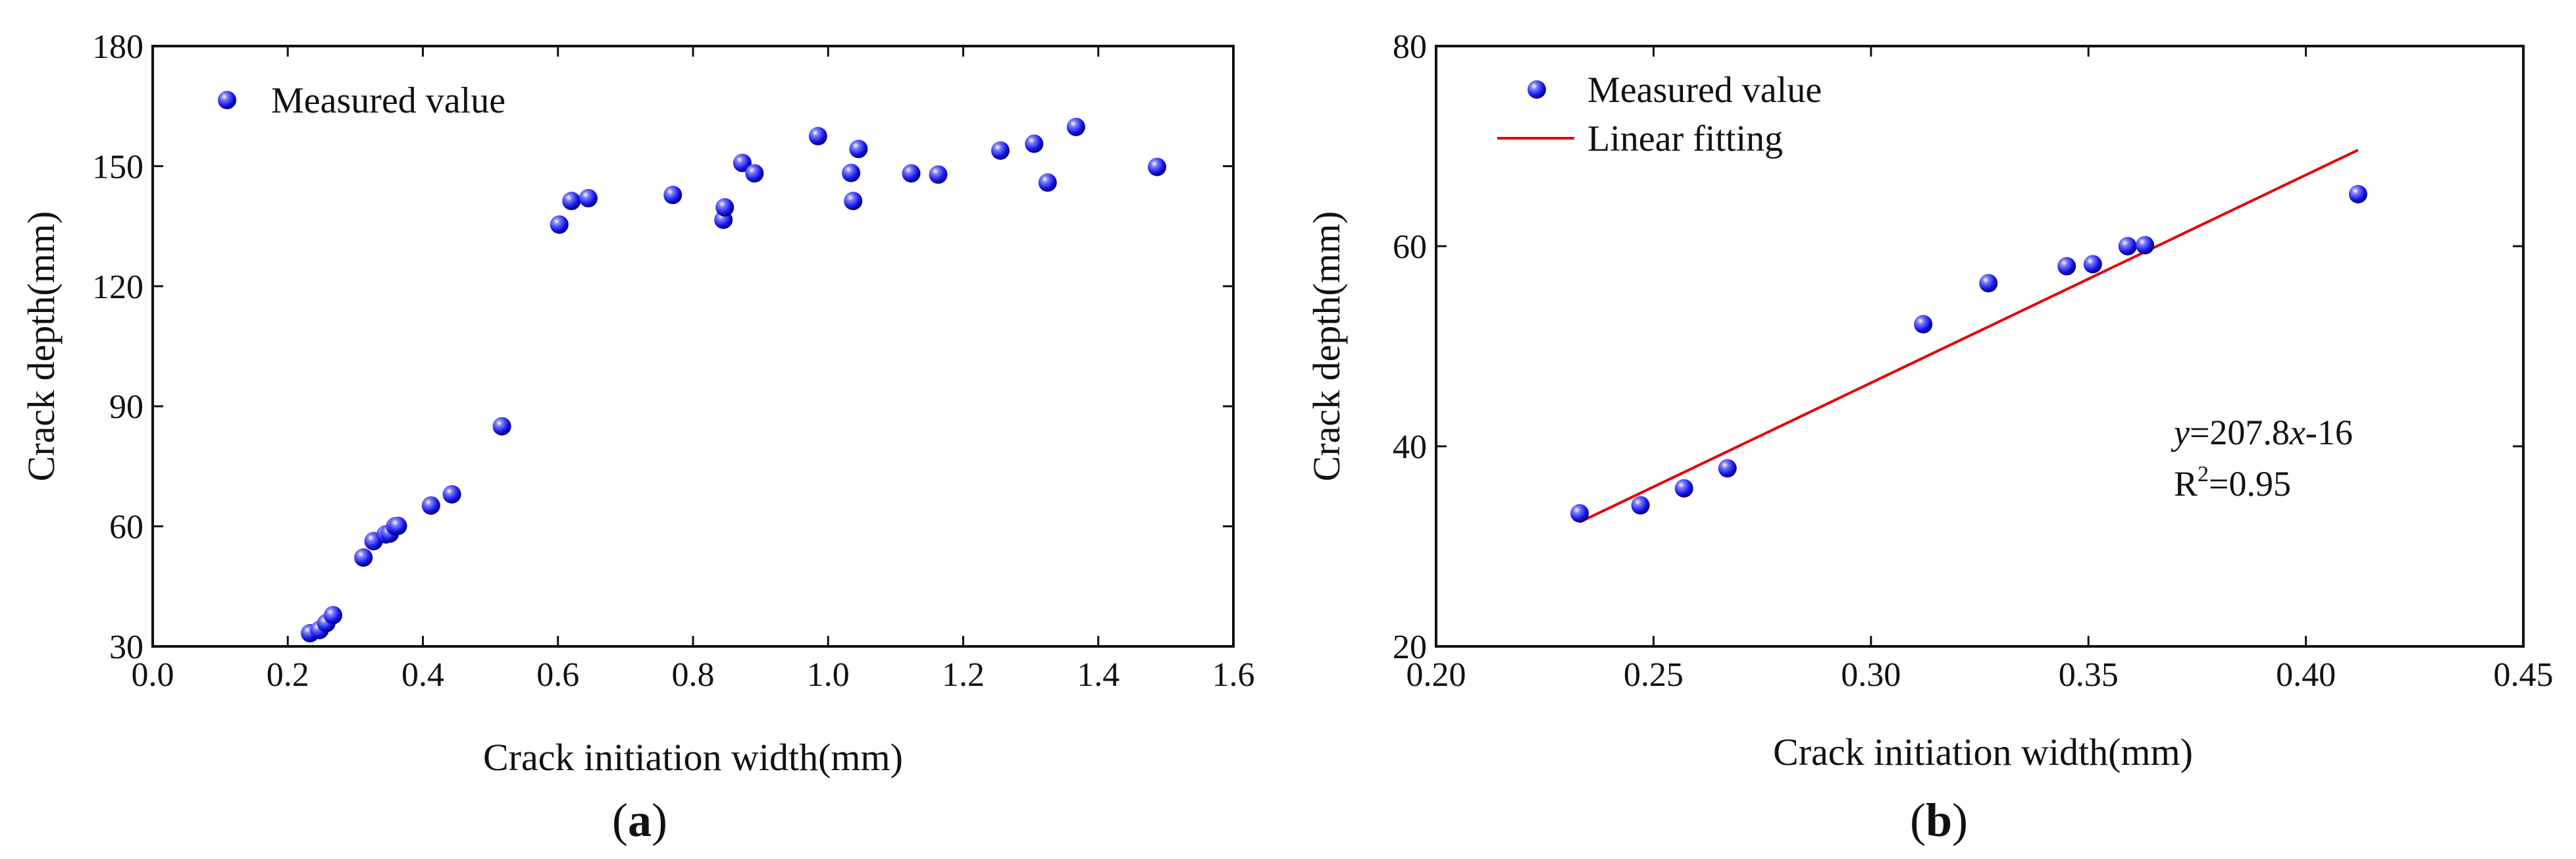 The image size is (2576, 859). Describe the element at coordinates (1654, 675) in the screenshot. I see `panel-b-x-tick-label: 0.25` at that location.